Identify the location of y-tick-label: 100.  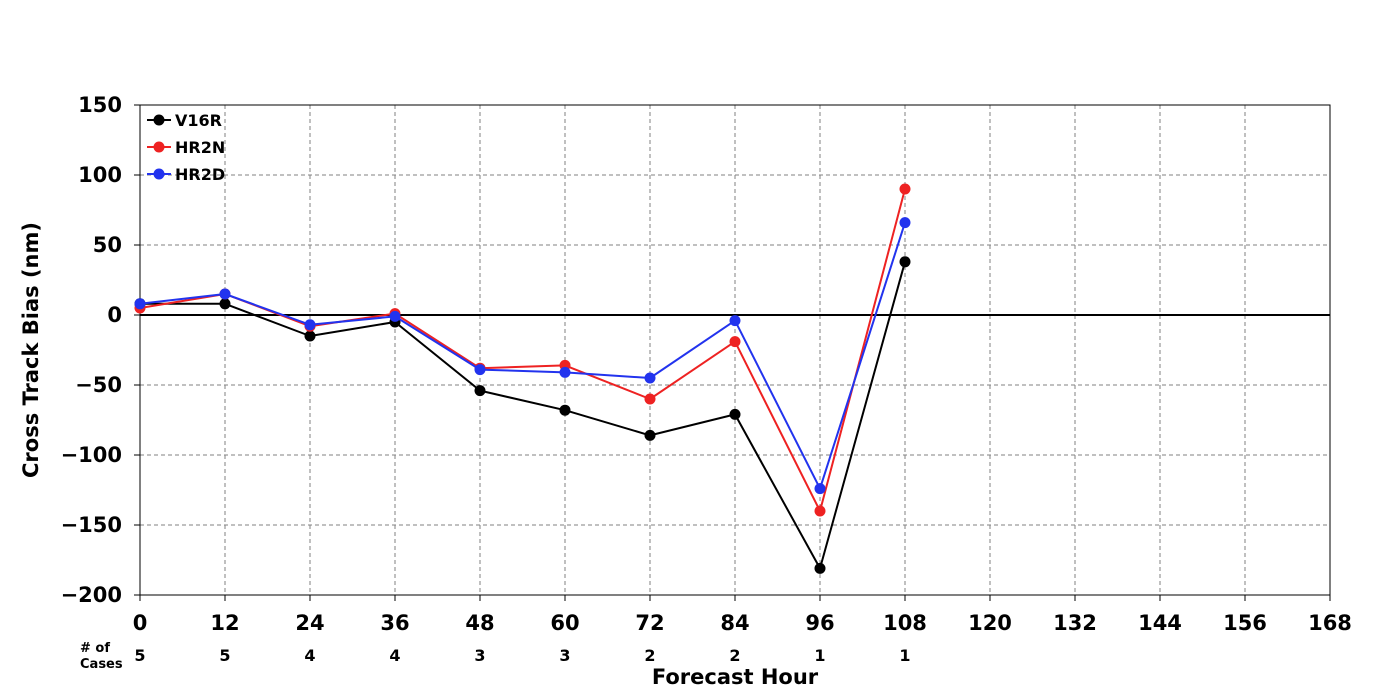
(100, 175).